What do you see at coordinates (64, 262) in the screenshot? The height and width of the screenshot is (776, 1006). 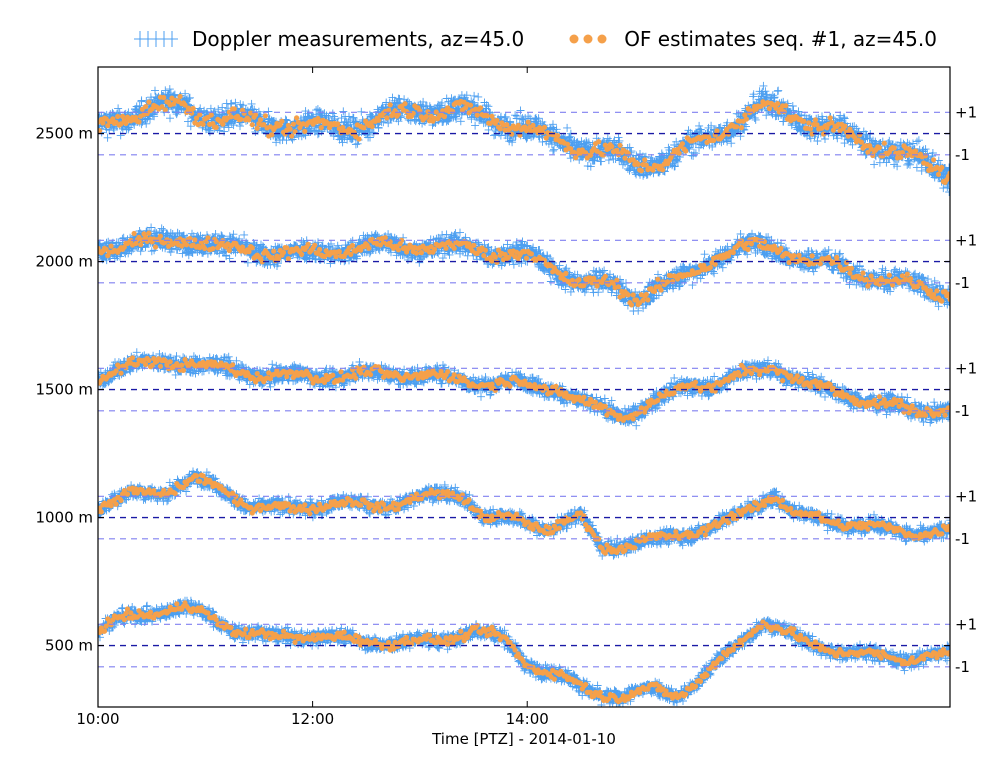 I see `y-tick-label-2000: 2000 m` at bounding box center [64, 262].